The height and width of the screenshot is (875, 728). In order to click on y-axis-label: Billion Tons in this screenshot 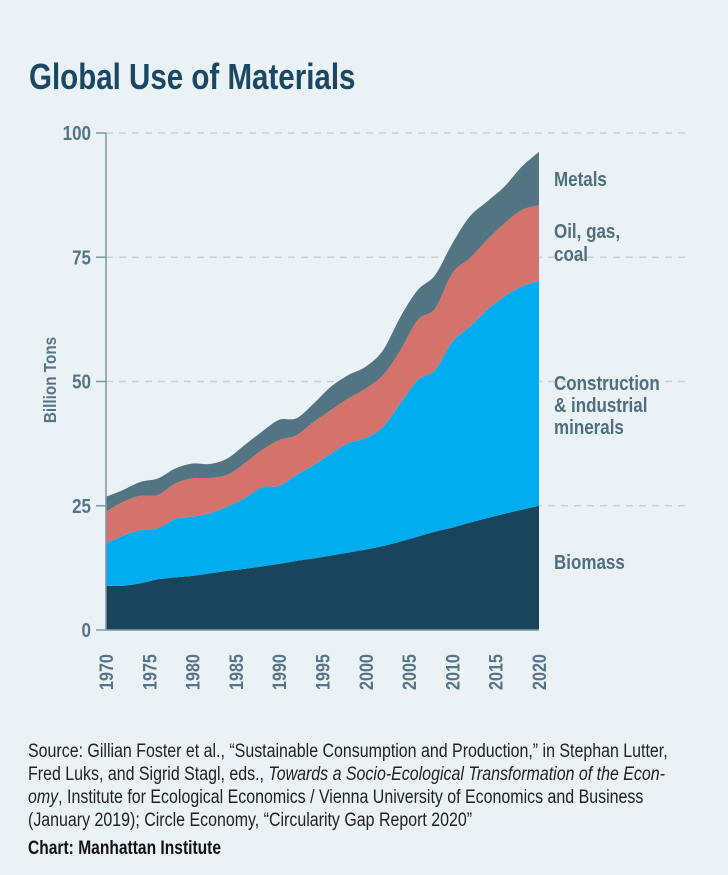, I will do `click(50, 380)`.